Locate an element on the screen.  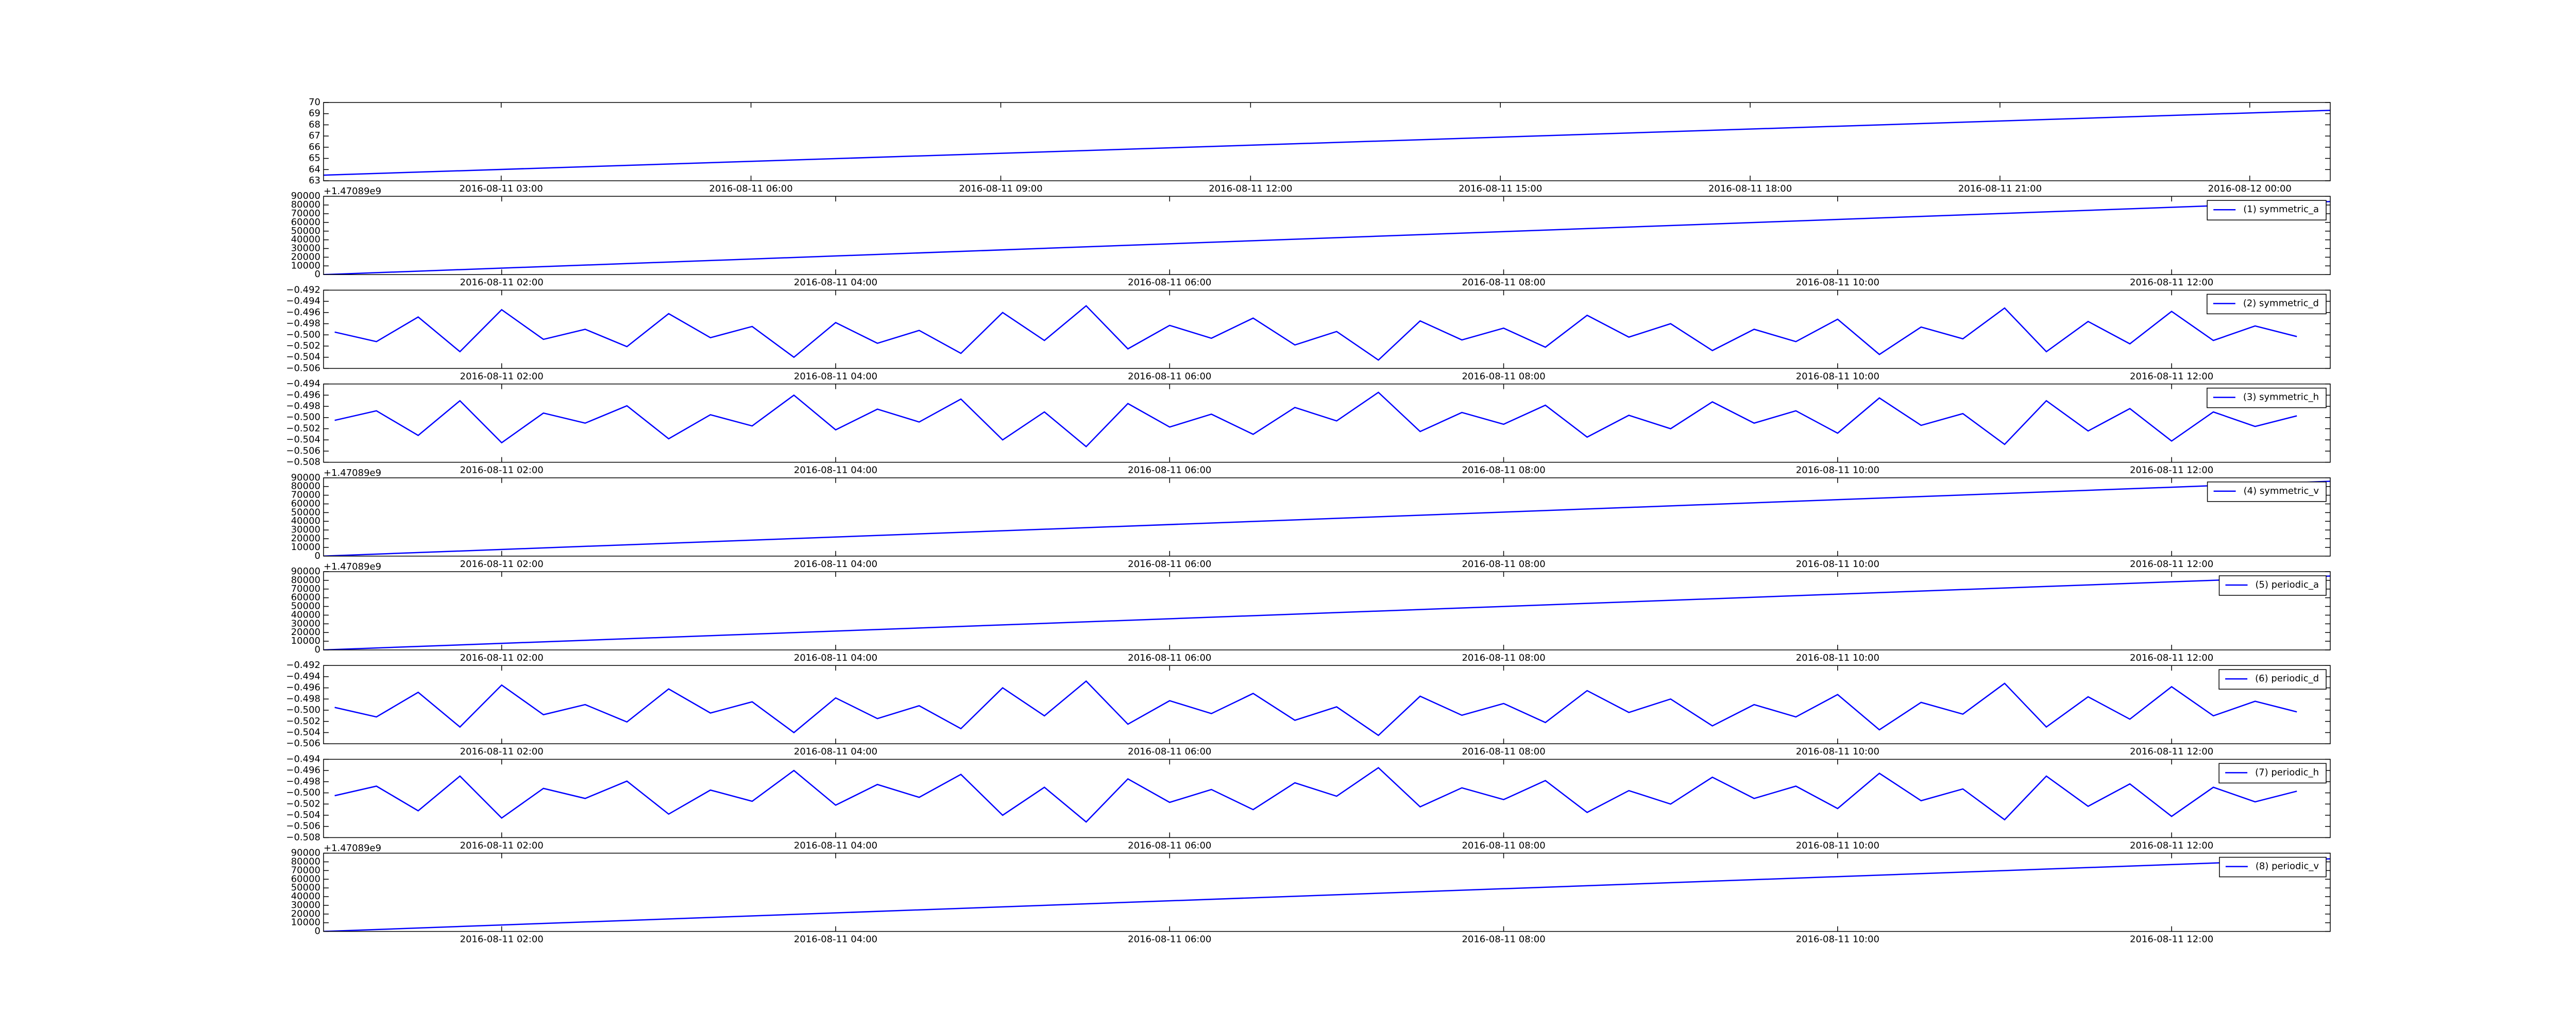
y-tick-label: 64 is located at coordinates (314, 169).